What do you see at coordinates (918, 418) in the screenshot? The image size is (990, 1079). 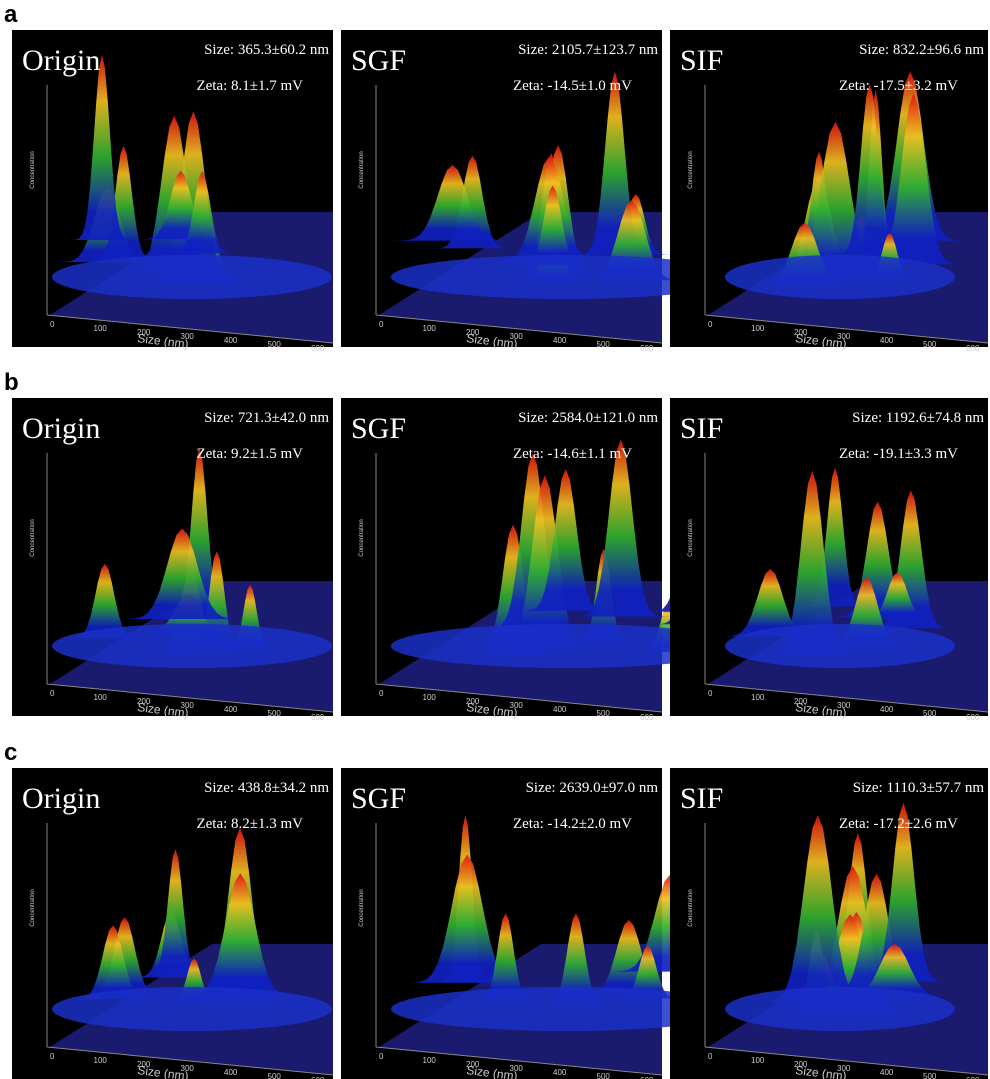 I see `size-label: Size: 1192.6±74.8 nm` at bounding box center [918, 418].